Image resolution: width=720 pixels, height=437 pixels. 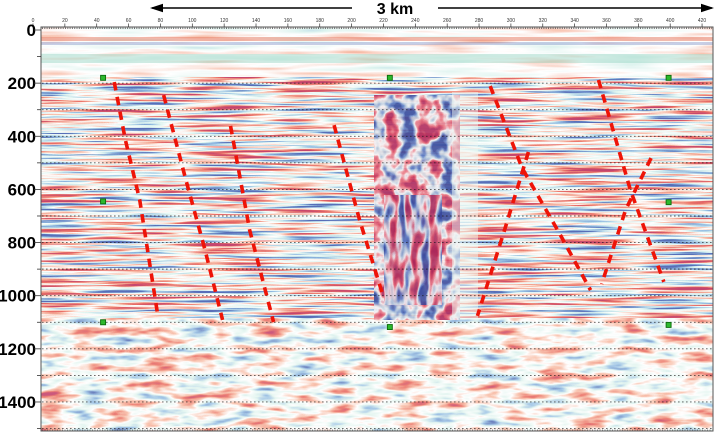 I want to click on top-axis-tick-label: 40, so click(x=97, y=21).